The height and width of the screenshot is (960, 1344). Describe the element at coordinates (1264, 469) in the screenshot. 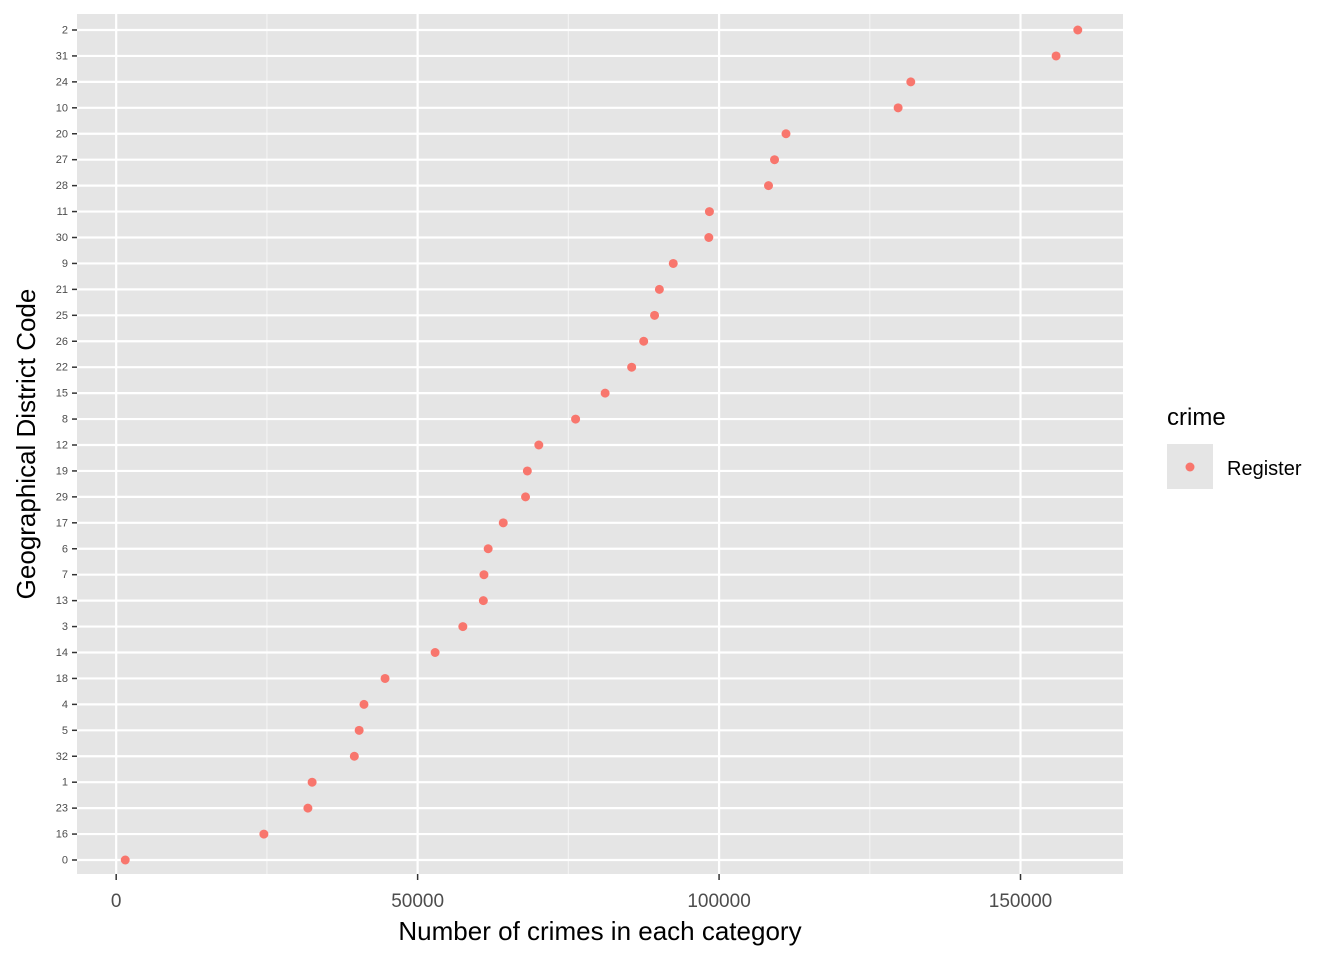

I see `legend-label: Register` at that location.